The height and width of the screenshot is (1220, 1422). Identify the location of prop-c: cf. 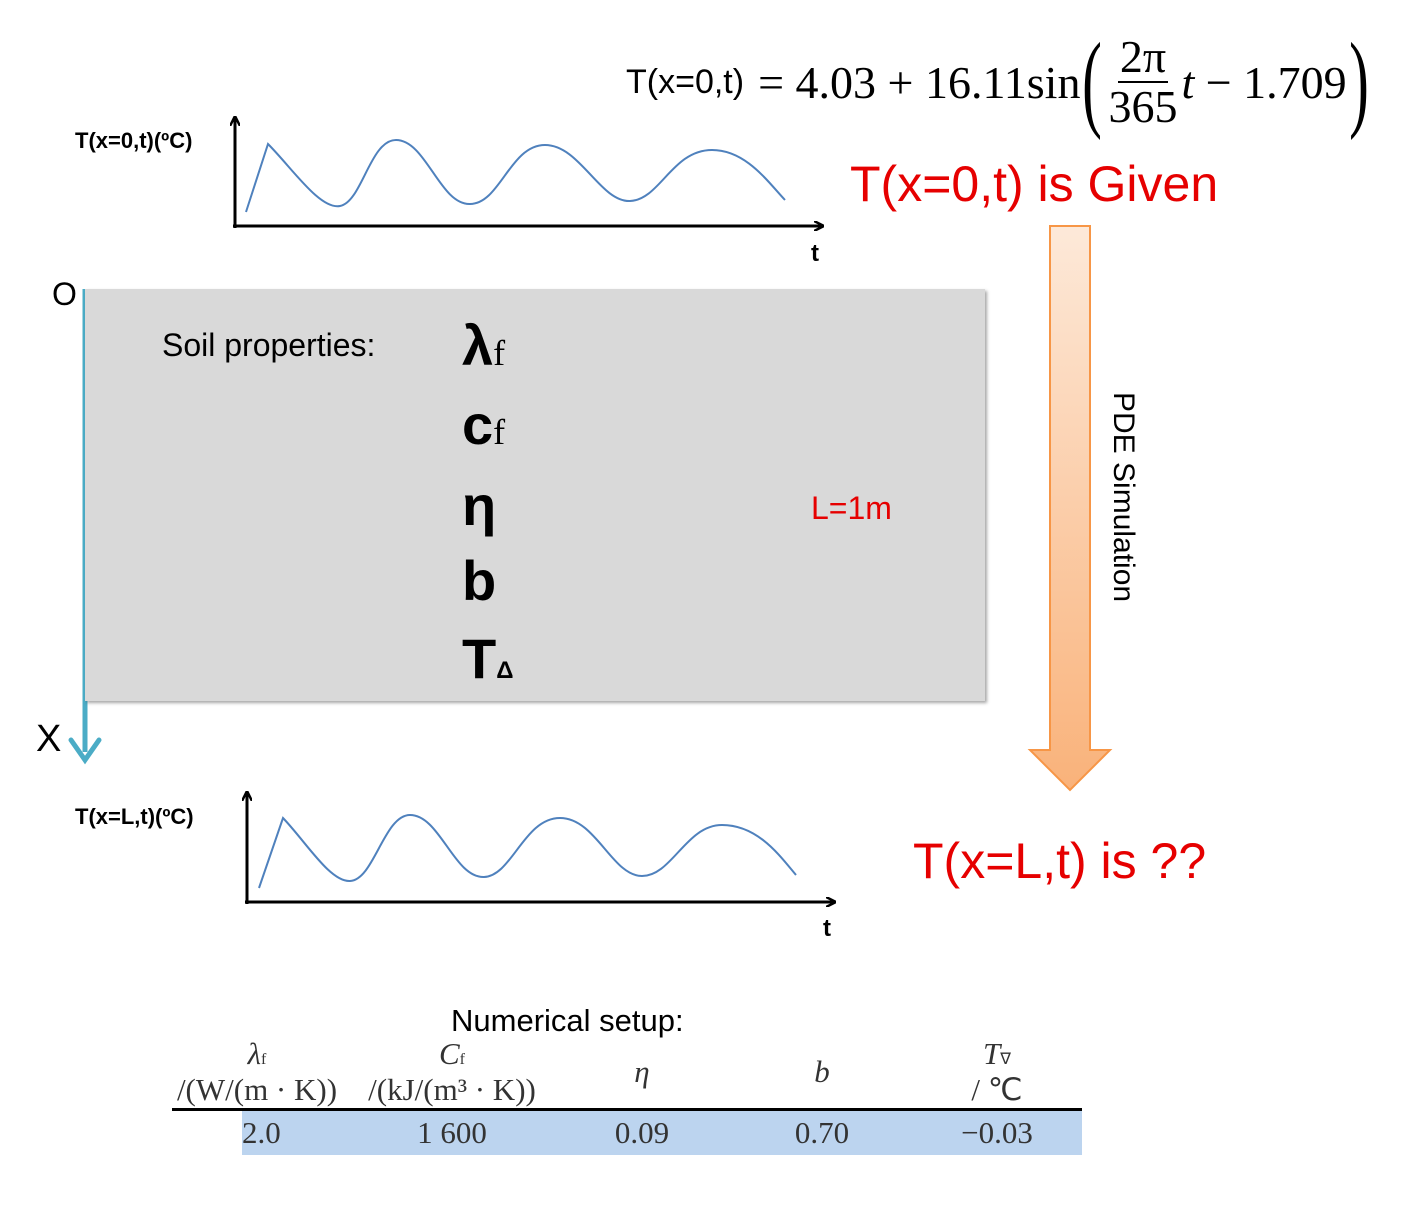
(483, 425).